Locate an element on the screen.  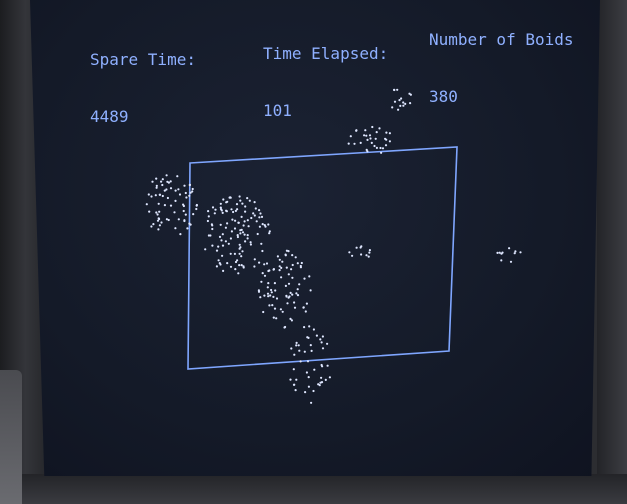
boid-count-label: Number of Boids is located at coordinates (501, 39).